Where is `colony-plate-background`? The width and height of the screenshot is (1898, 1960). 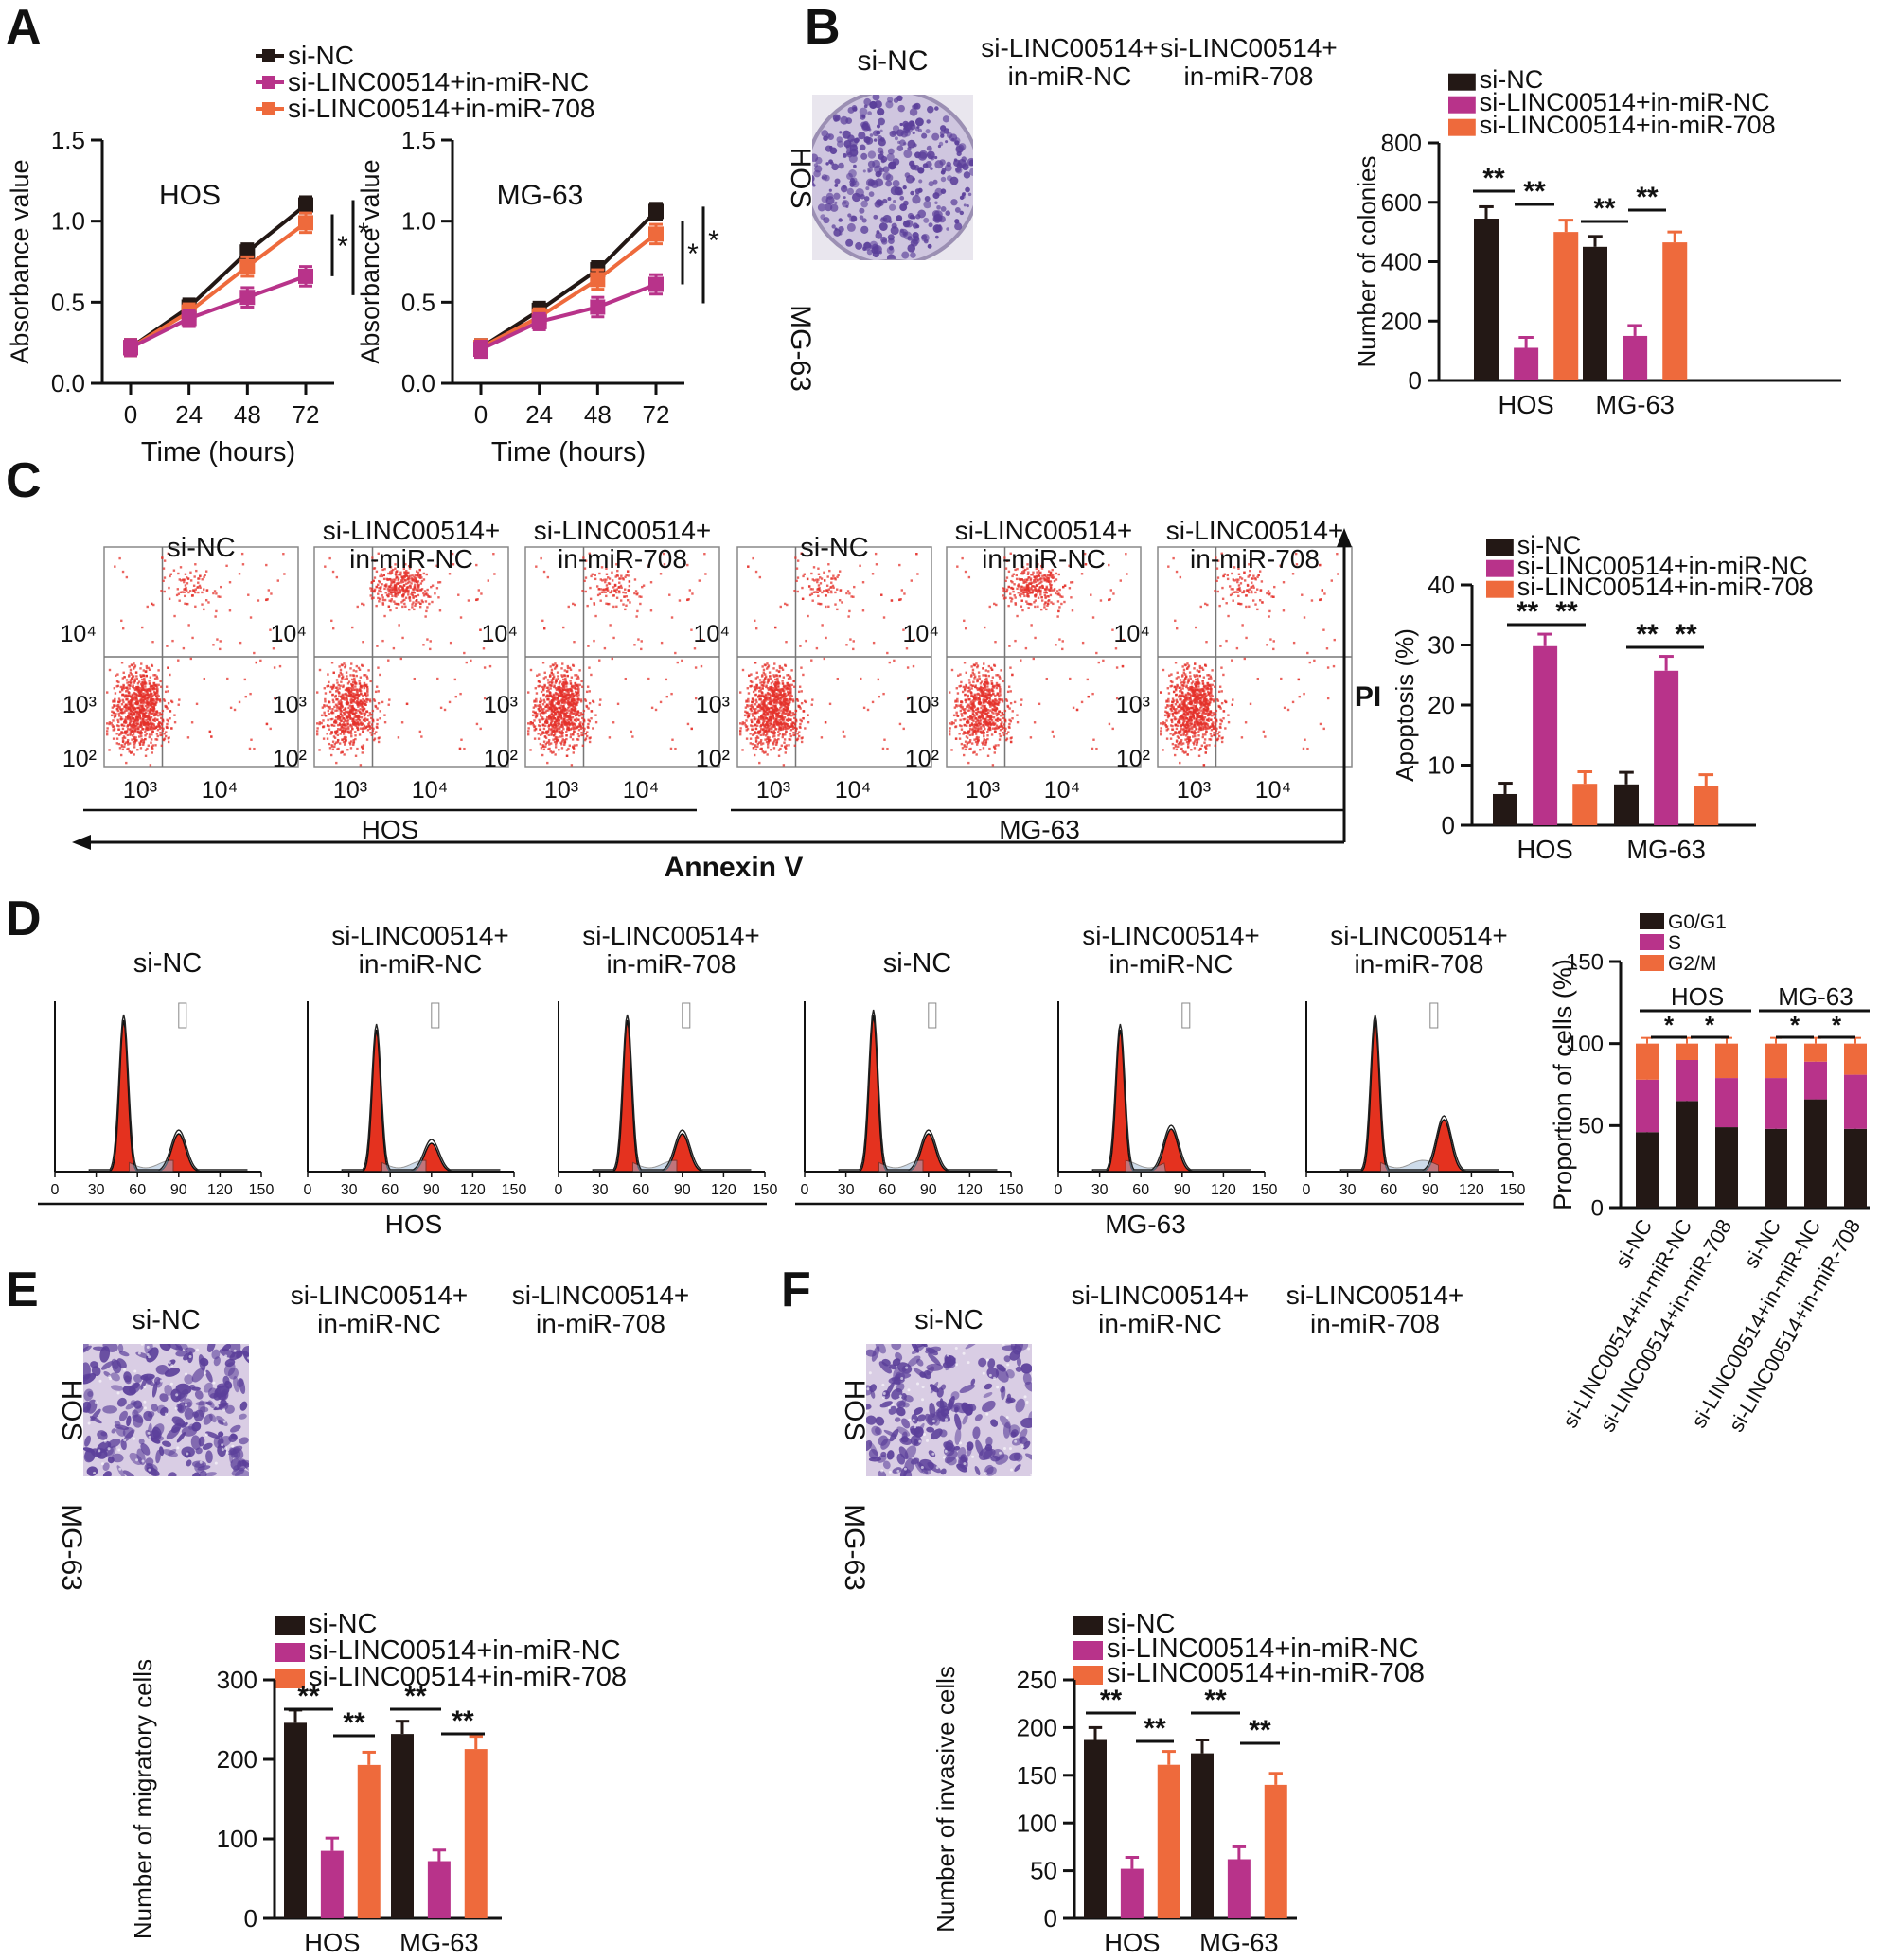 colony-plate-background is located at coordinates (1249, 348).